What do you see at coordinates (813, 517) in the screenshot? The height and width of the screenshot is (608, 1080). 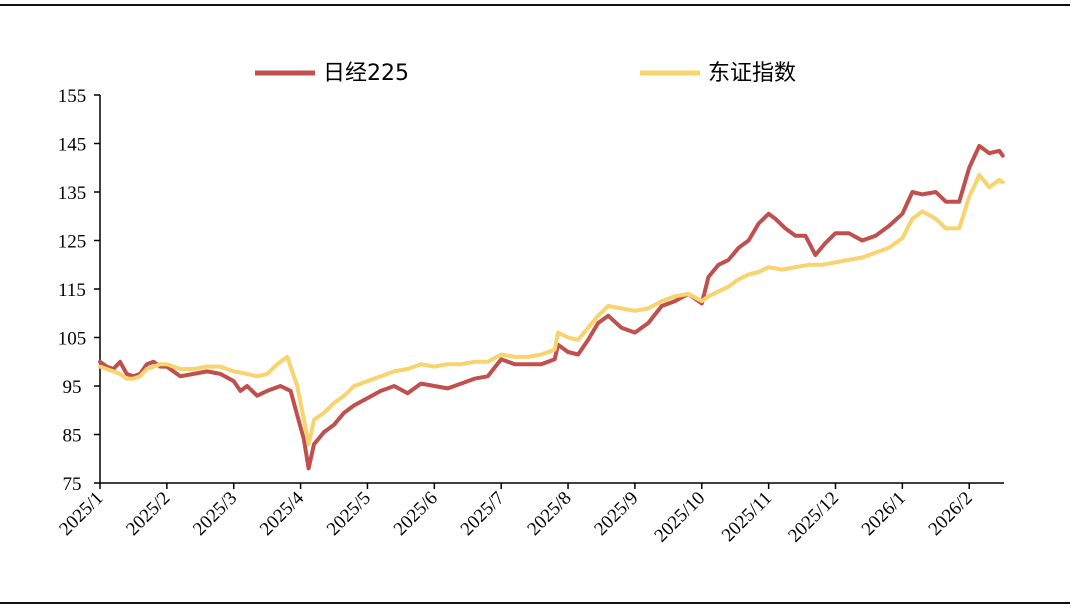 I see `x-tick-label: 2025/12` at bounding box center [813, 517].